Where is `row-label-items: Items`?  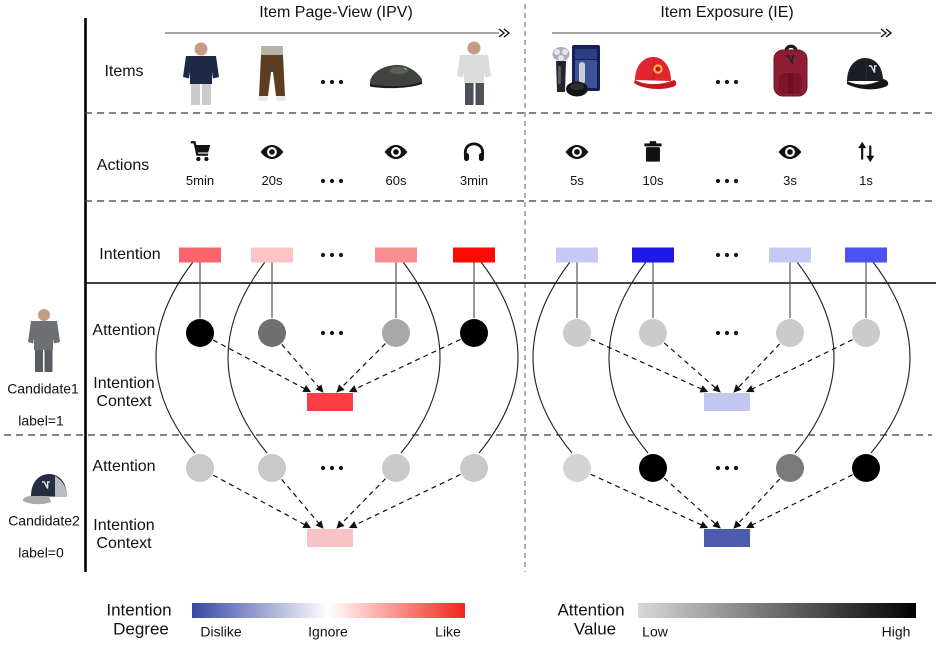
row-label-items: Items is located at coordinates (124, 72).